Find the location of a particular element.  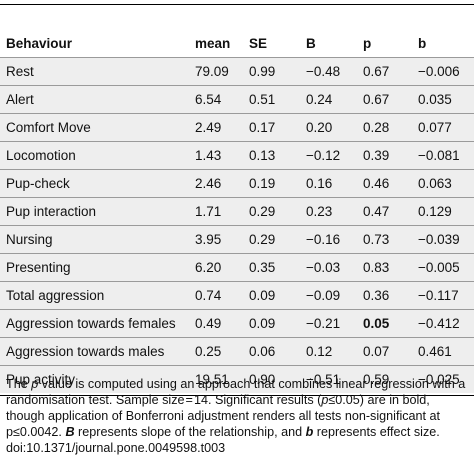

cell-se: 0.13 is located at coordinates (262, 155).